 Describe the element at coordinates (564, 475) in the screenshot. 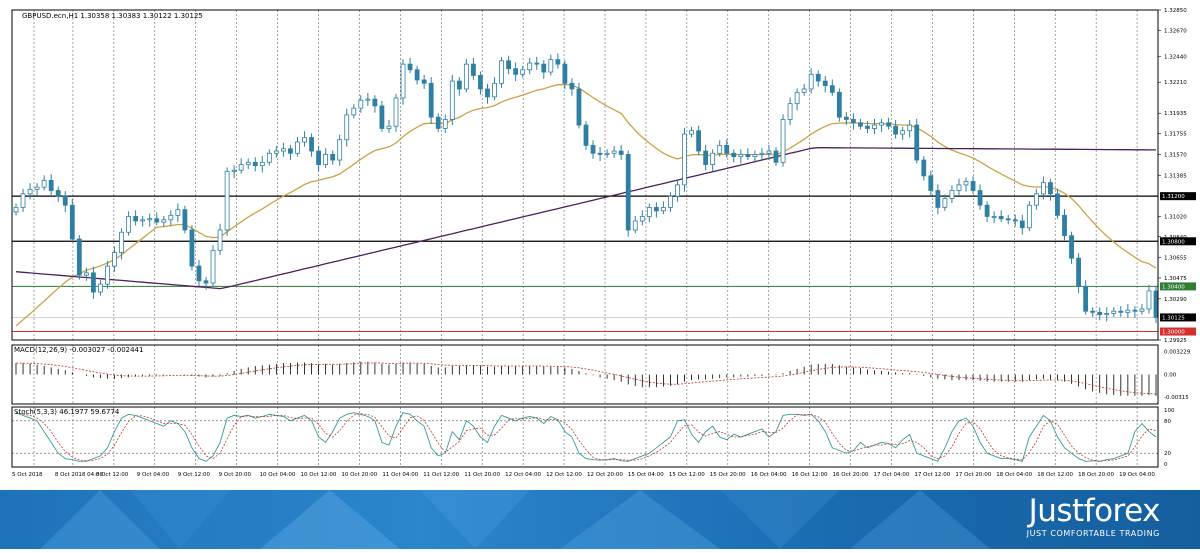

I see `x-tick-label: 12 Oct 12:00` at that location.